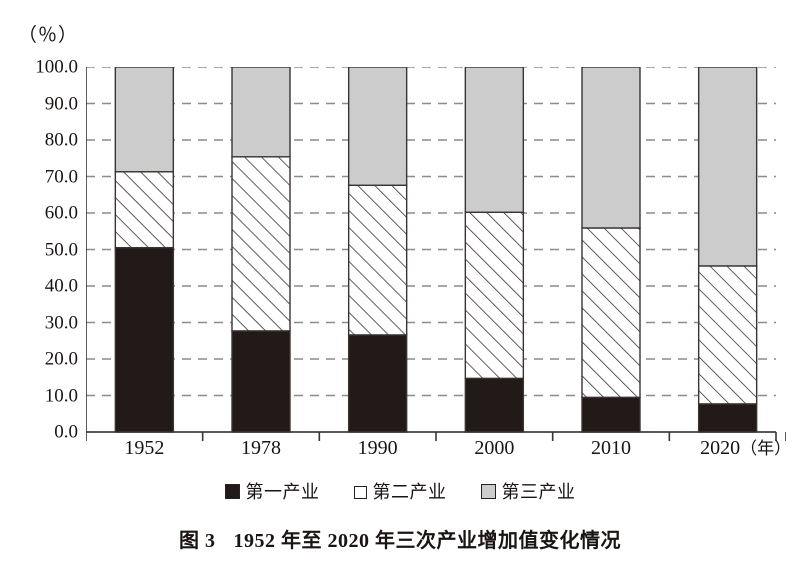 This screenshot has width=800, height=578. Describe the element at coordinates (282, 492) in the screenshot. I see `legend-item-label: 第一产业` at that location.